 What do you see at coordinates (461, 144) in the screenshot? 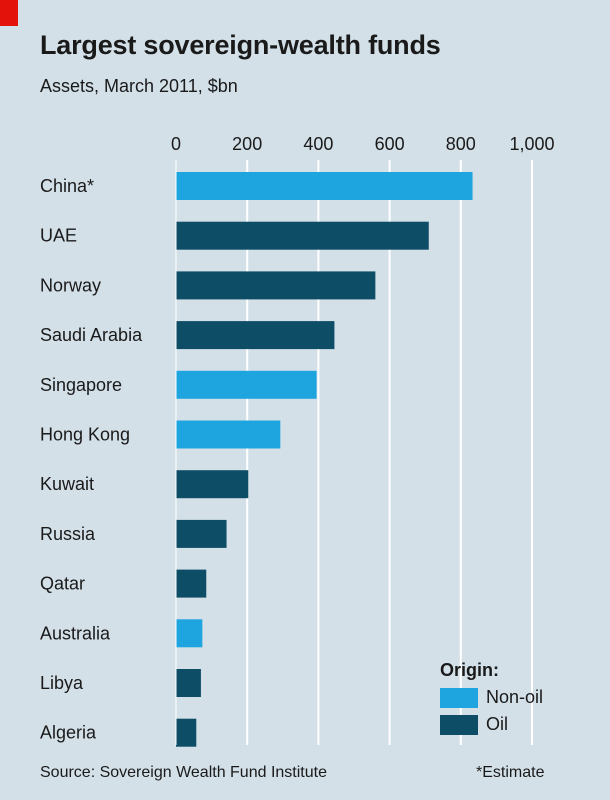
I see `x-tick-label: 800` at bounding box center [461, 144].